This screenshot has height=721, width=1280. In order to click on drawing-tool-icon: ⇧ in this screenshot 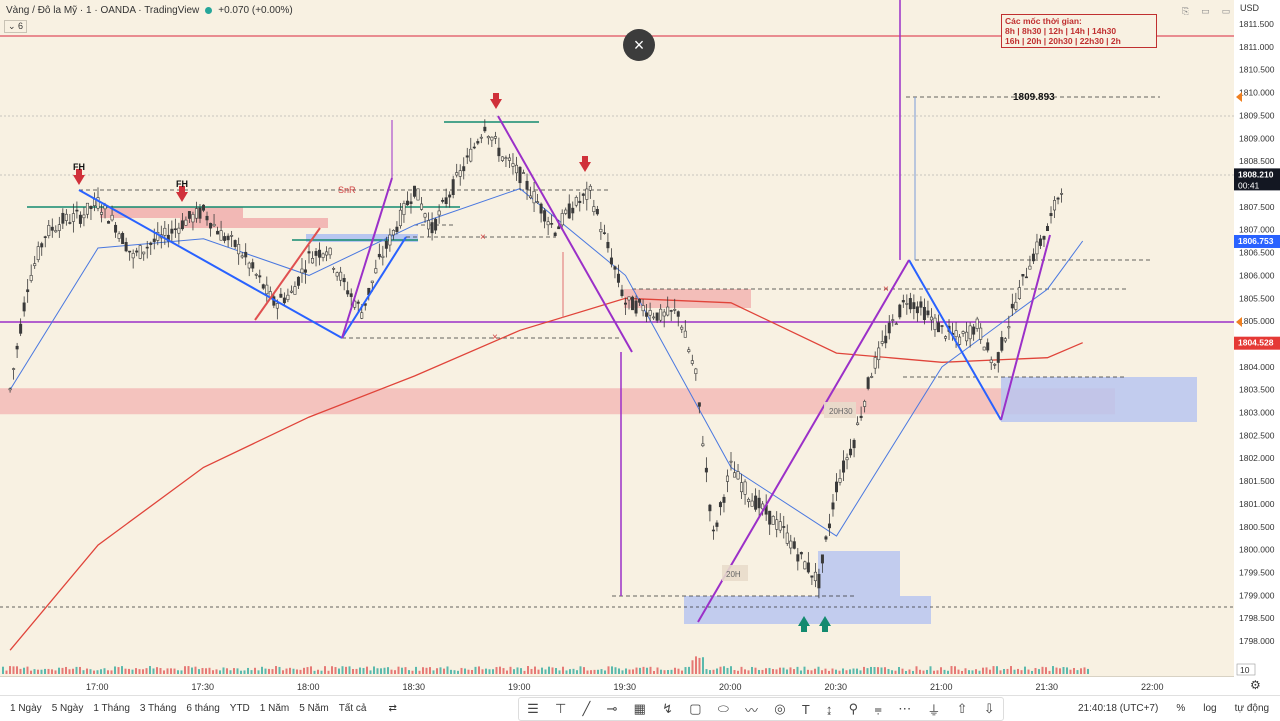, I will do `click(962, 708)`.